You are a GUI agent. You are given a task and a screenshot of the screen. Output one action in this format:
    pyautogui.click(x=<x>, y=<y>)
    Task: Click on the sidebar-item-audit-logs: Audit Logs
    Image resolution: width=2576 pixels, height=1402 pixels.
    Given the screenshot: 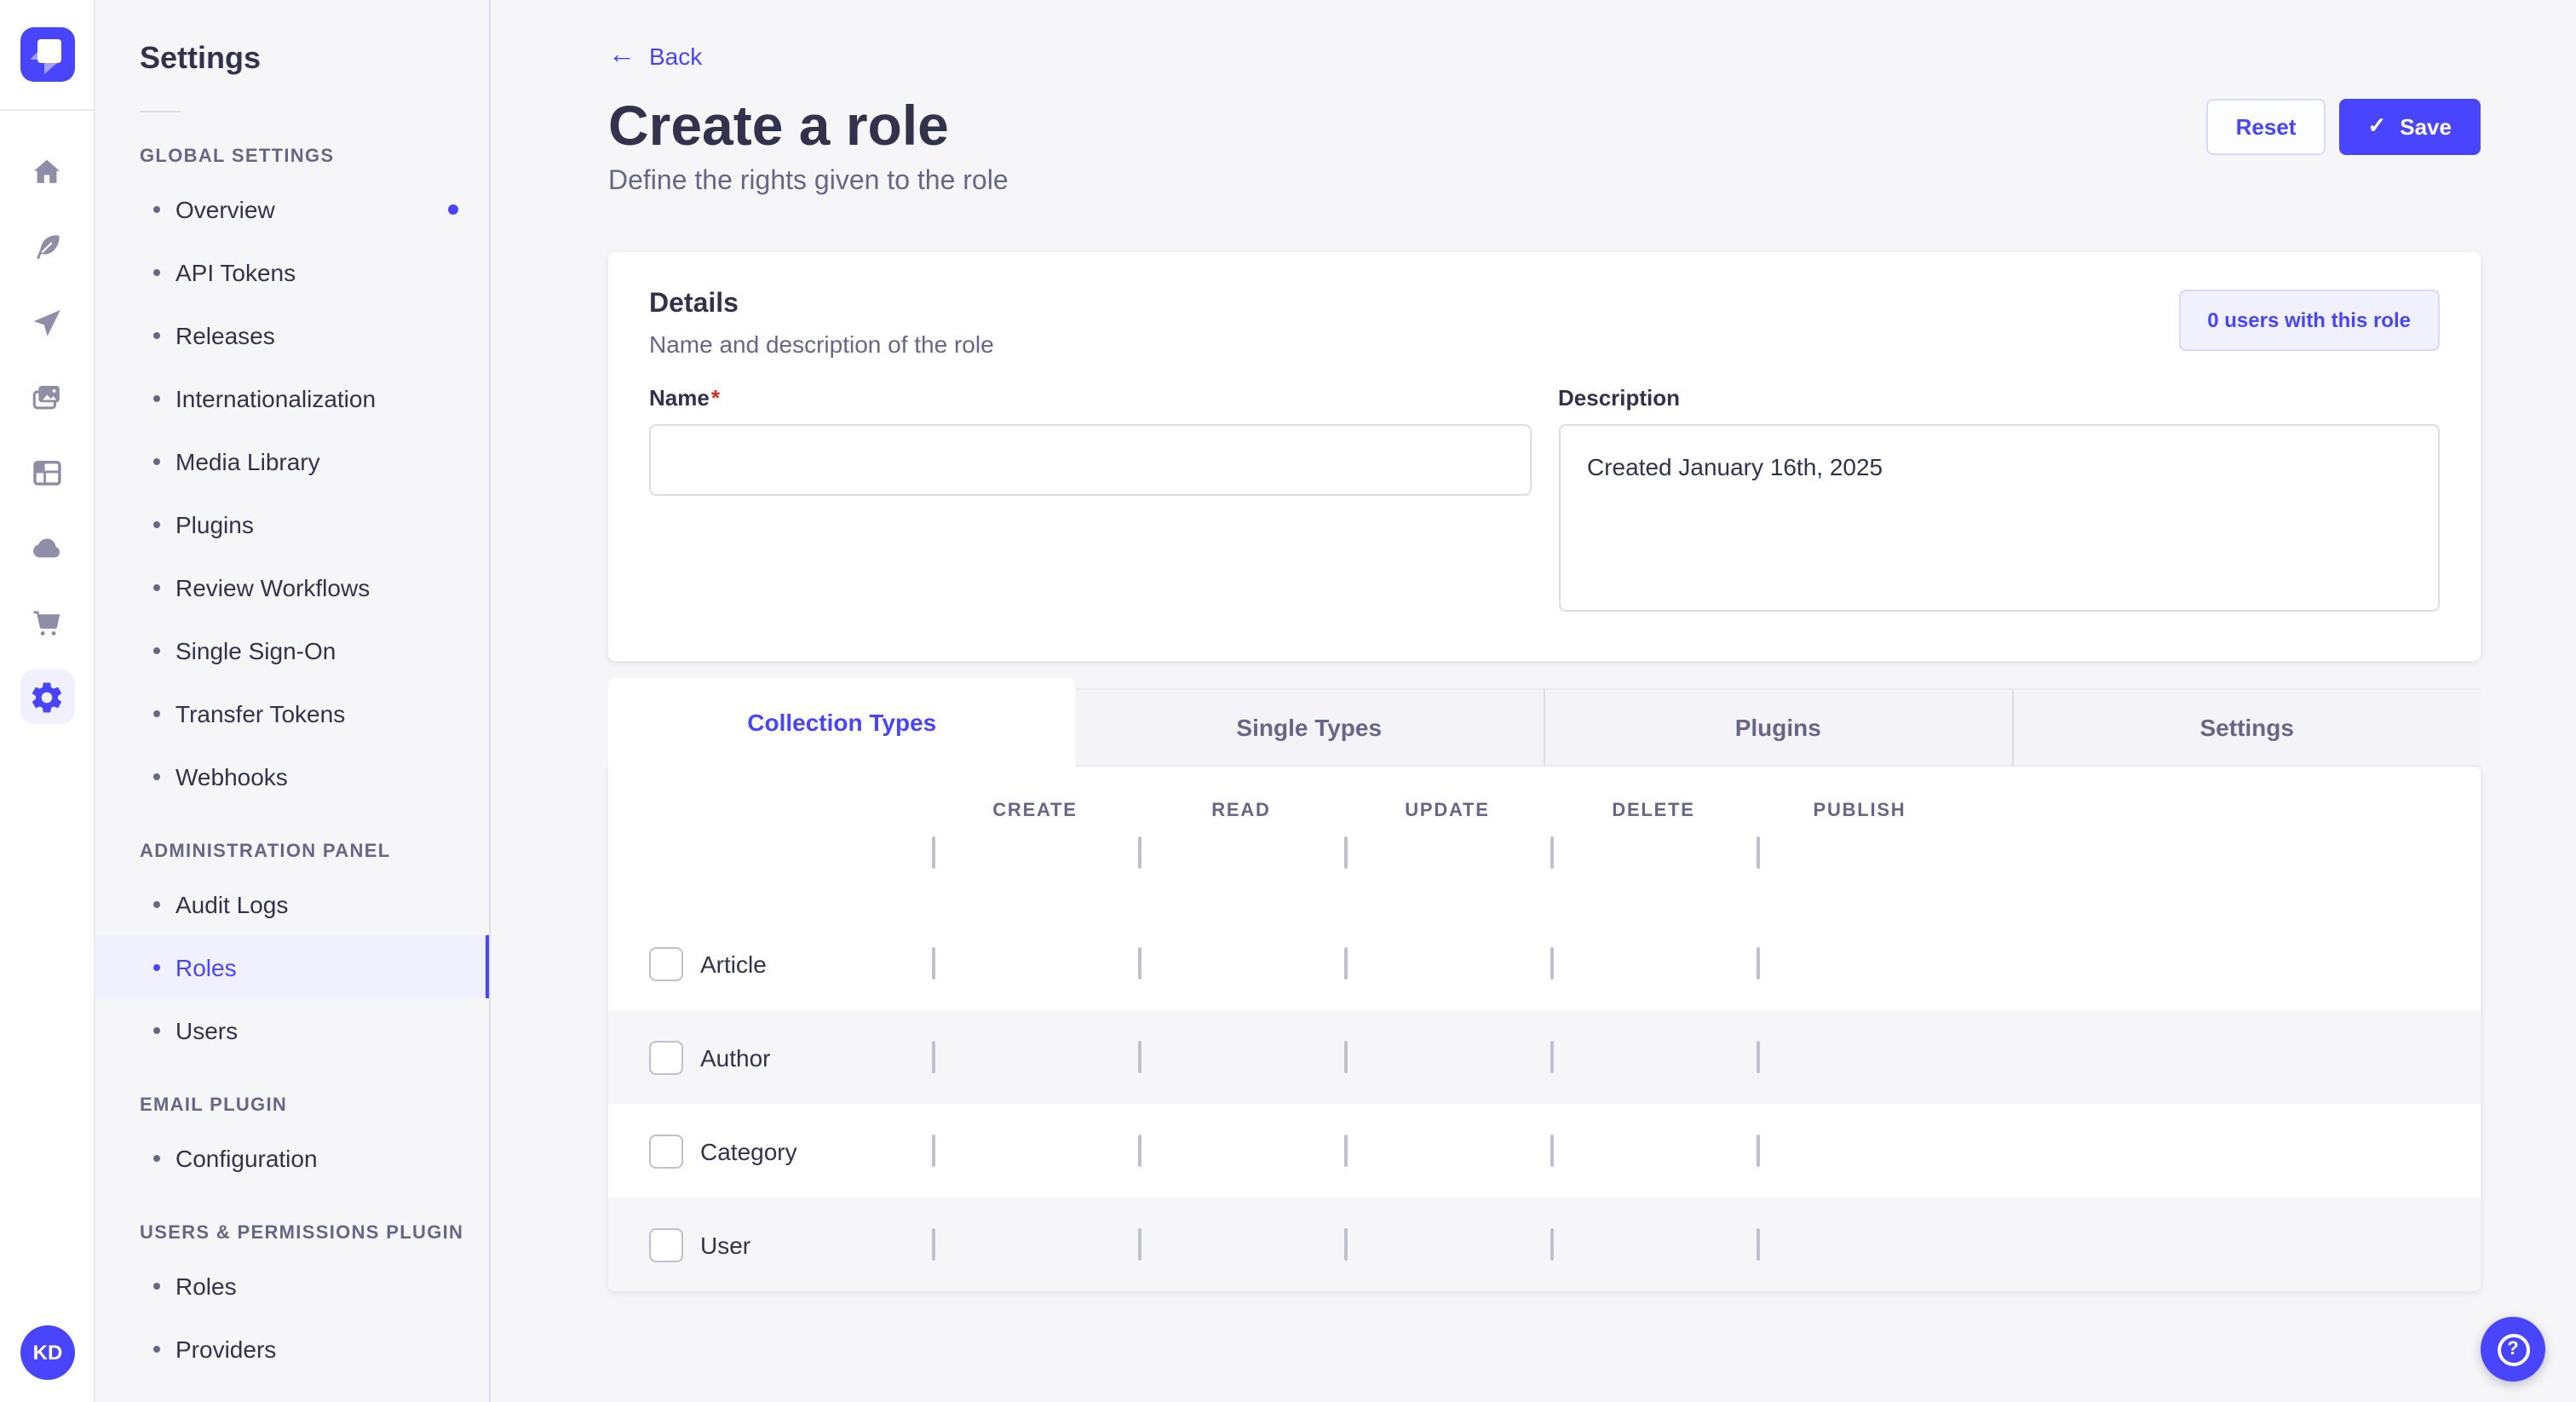 What is the action you would take?
    pyautogui.click(x=292, y=903)
    